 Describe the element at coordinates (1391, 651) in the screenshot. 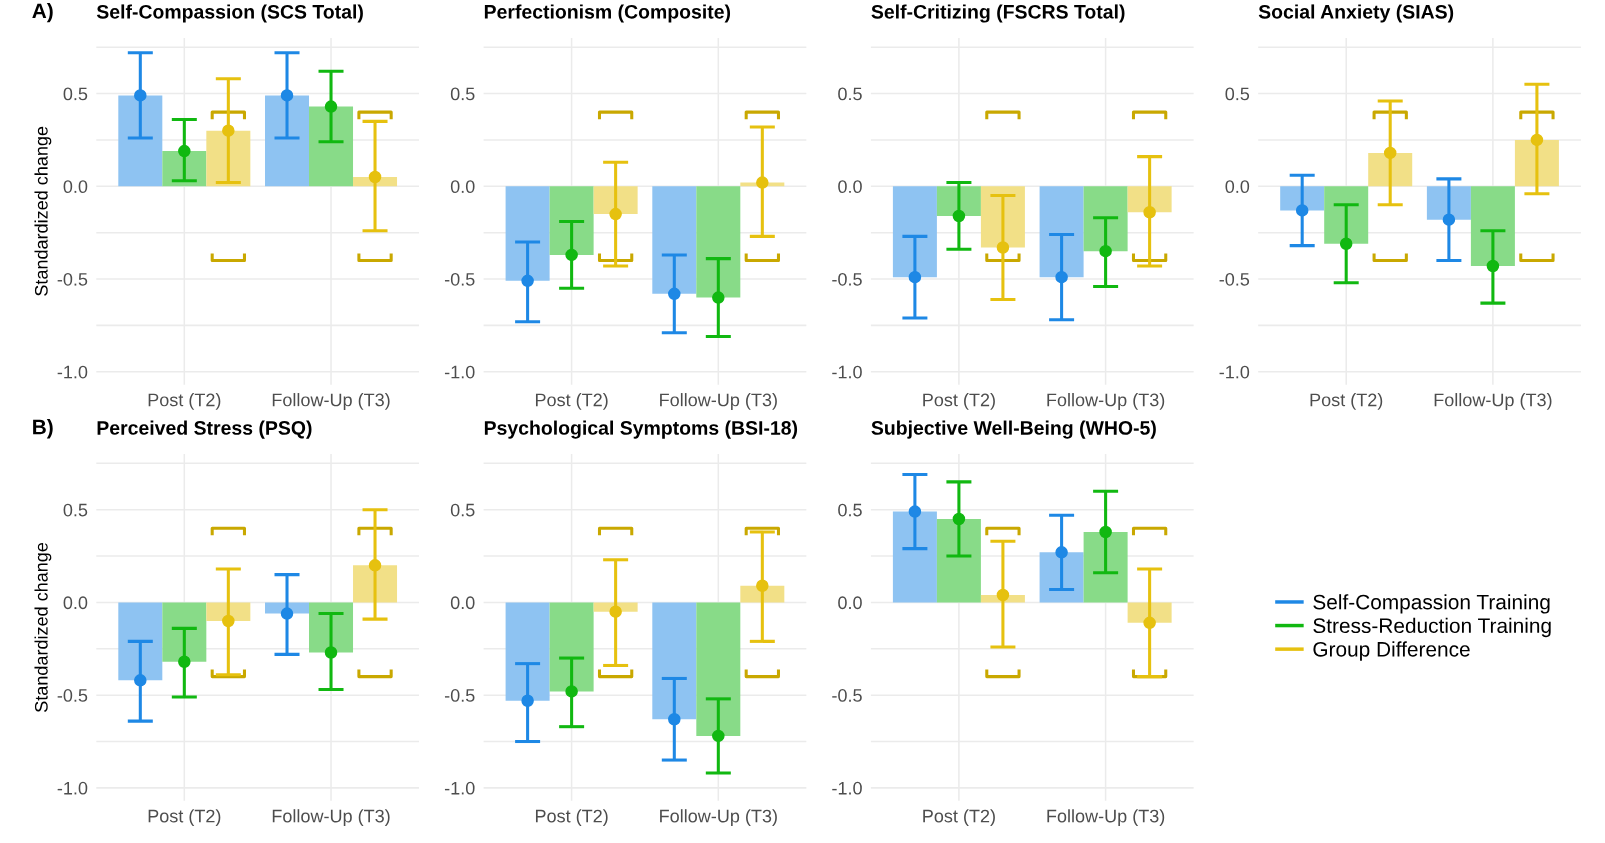

I see `legend-label: Group Difference` at that location.